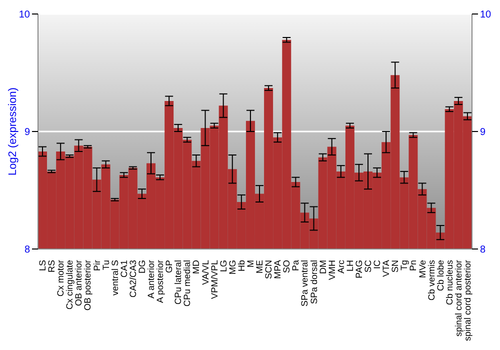 Image resolution: width=500 pixels, height=350 pixels. Describe the element at coordinates (69, 285) in the screenshot. I see `x-tick-label: Cx cingulate` at that location.